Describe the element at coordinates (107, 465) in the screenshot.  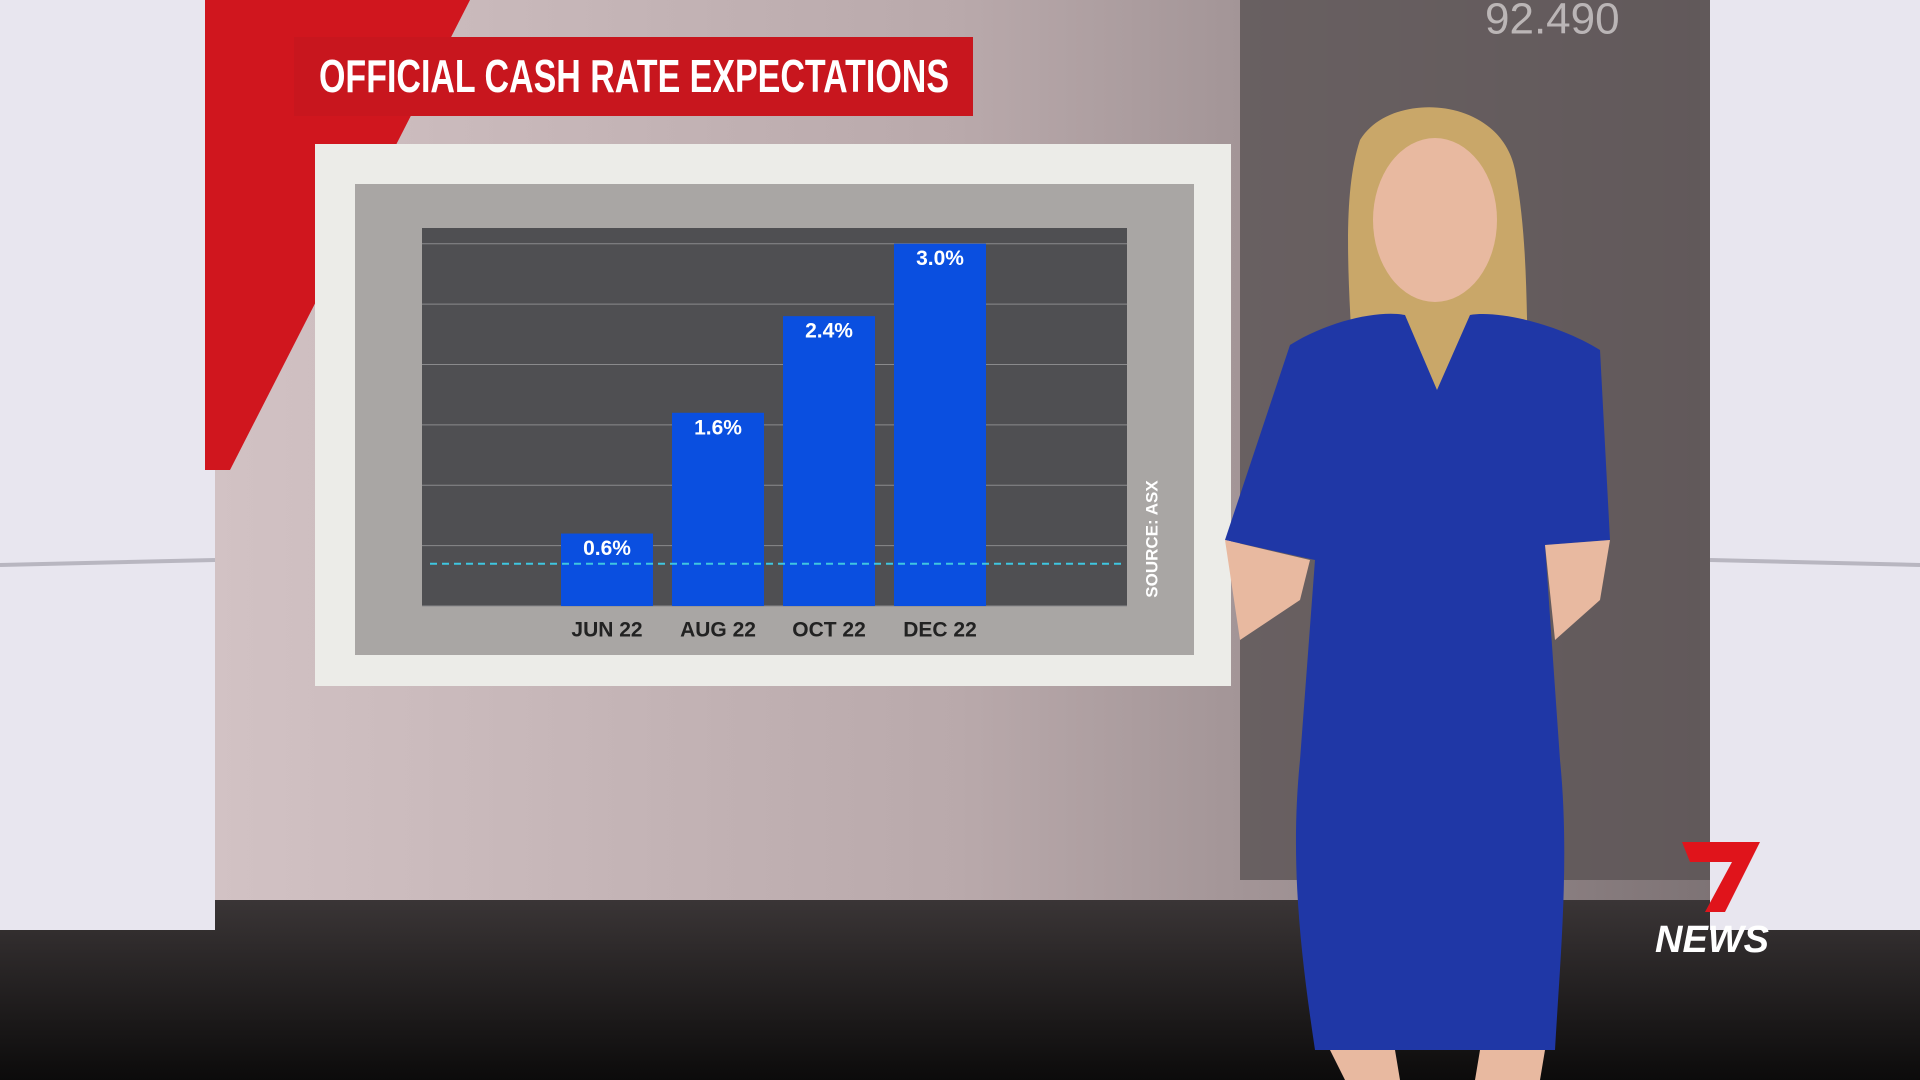
I see `left-panel` at that location.